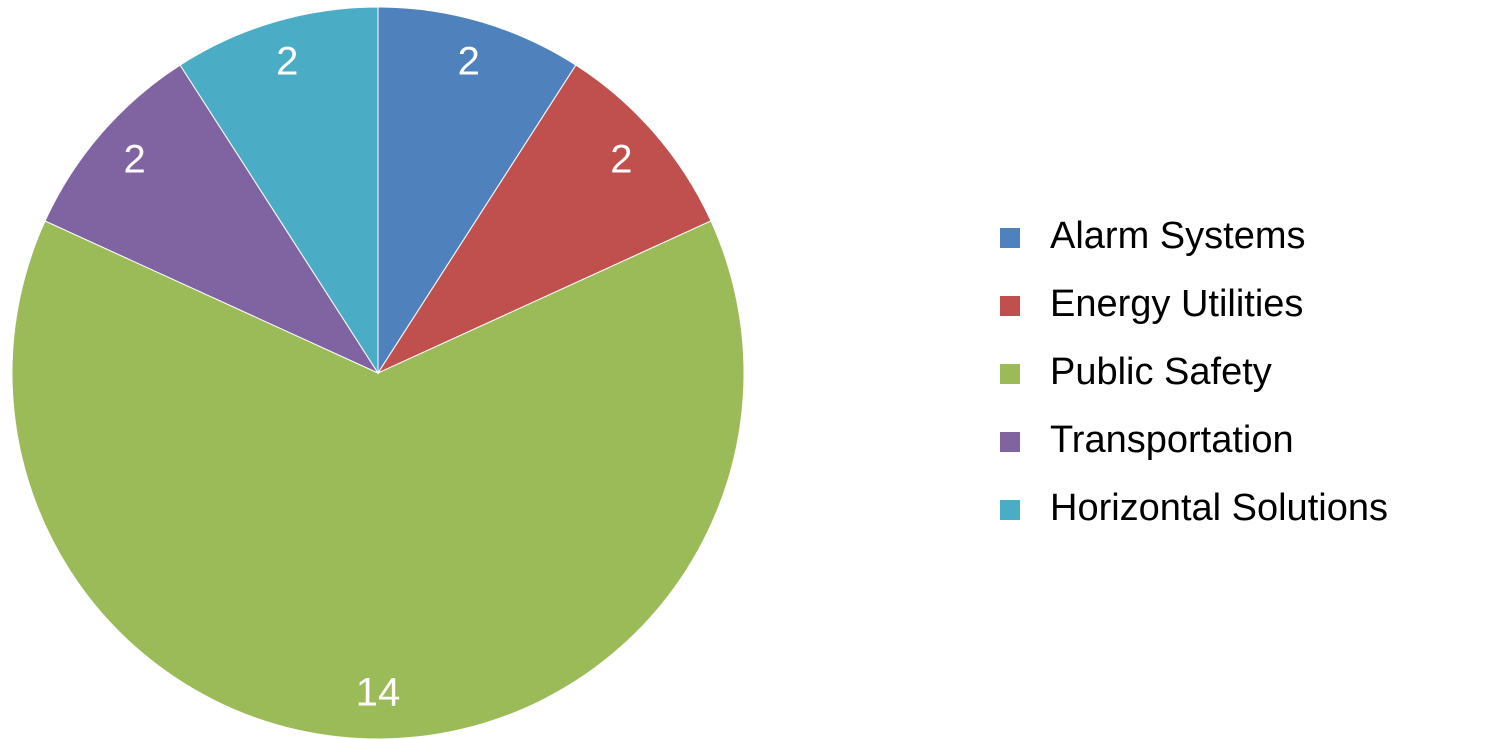  I want to click on legend-label: Alarm Systems, so click(1177, 236).